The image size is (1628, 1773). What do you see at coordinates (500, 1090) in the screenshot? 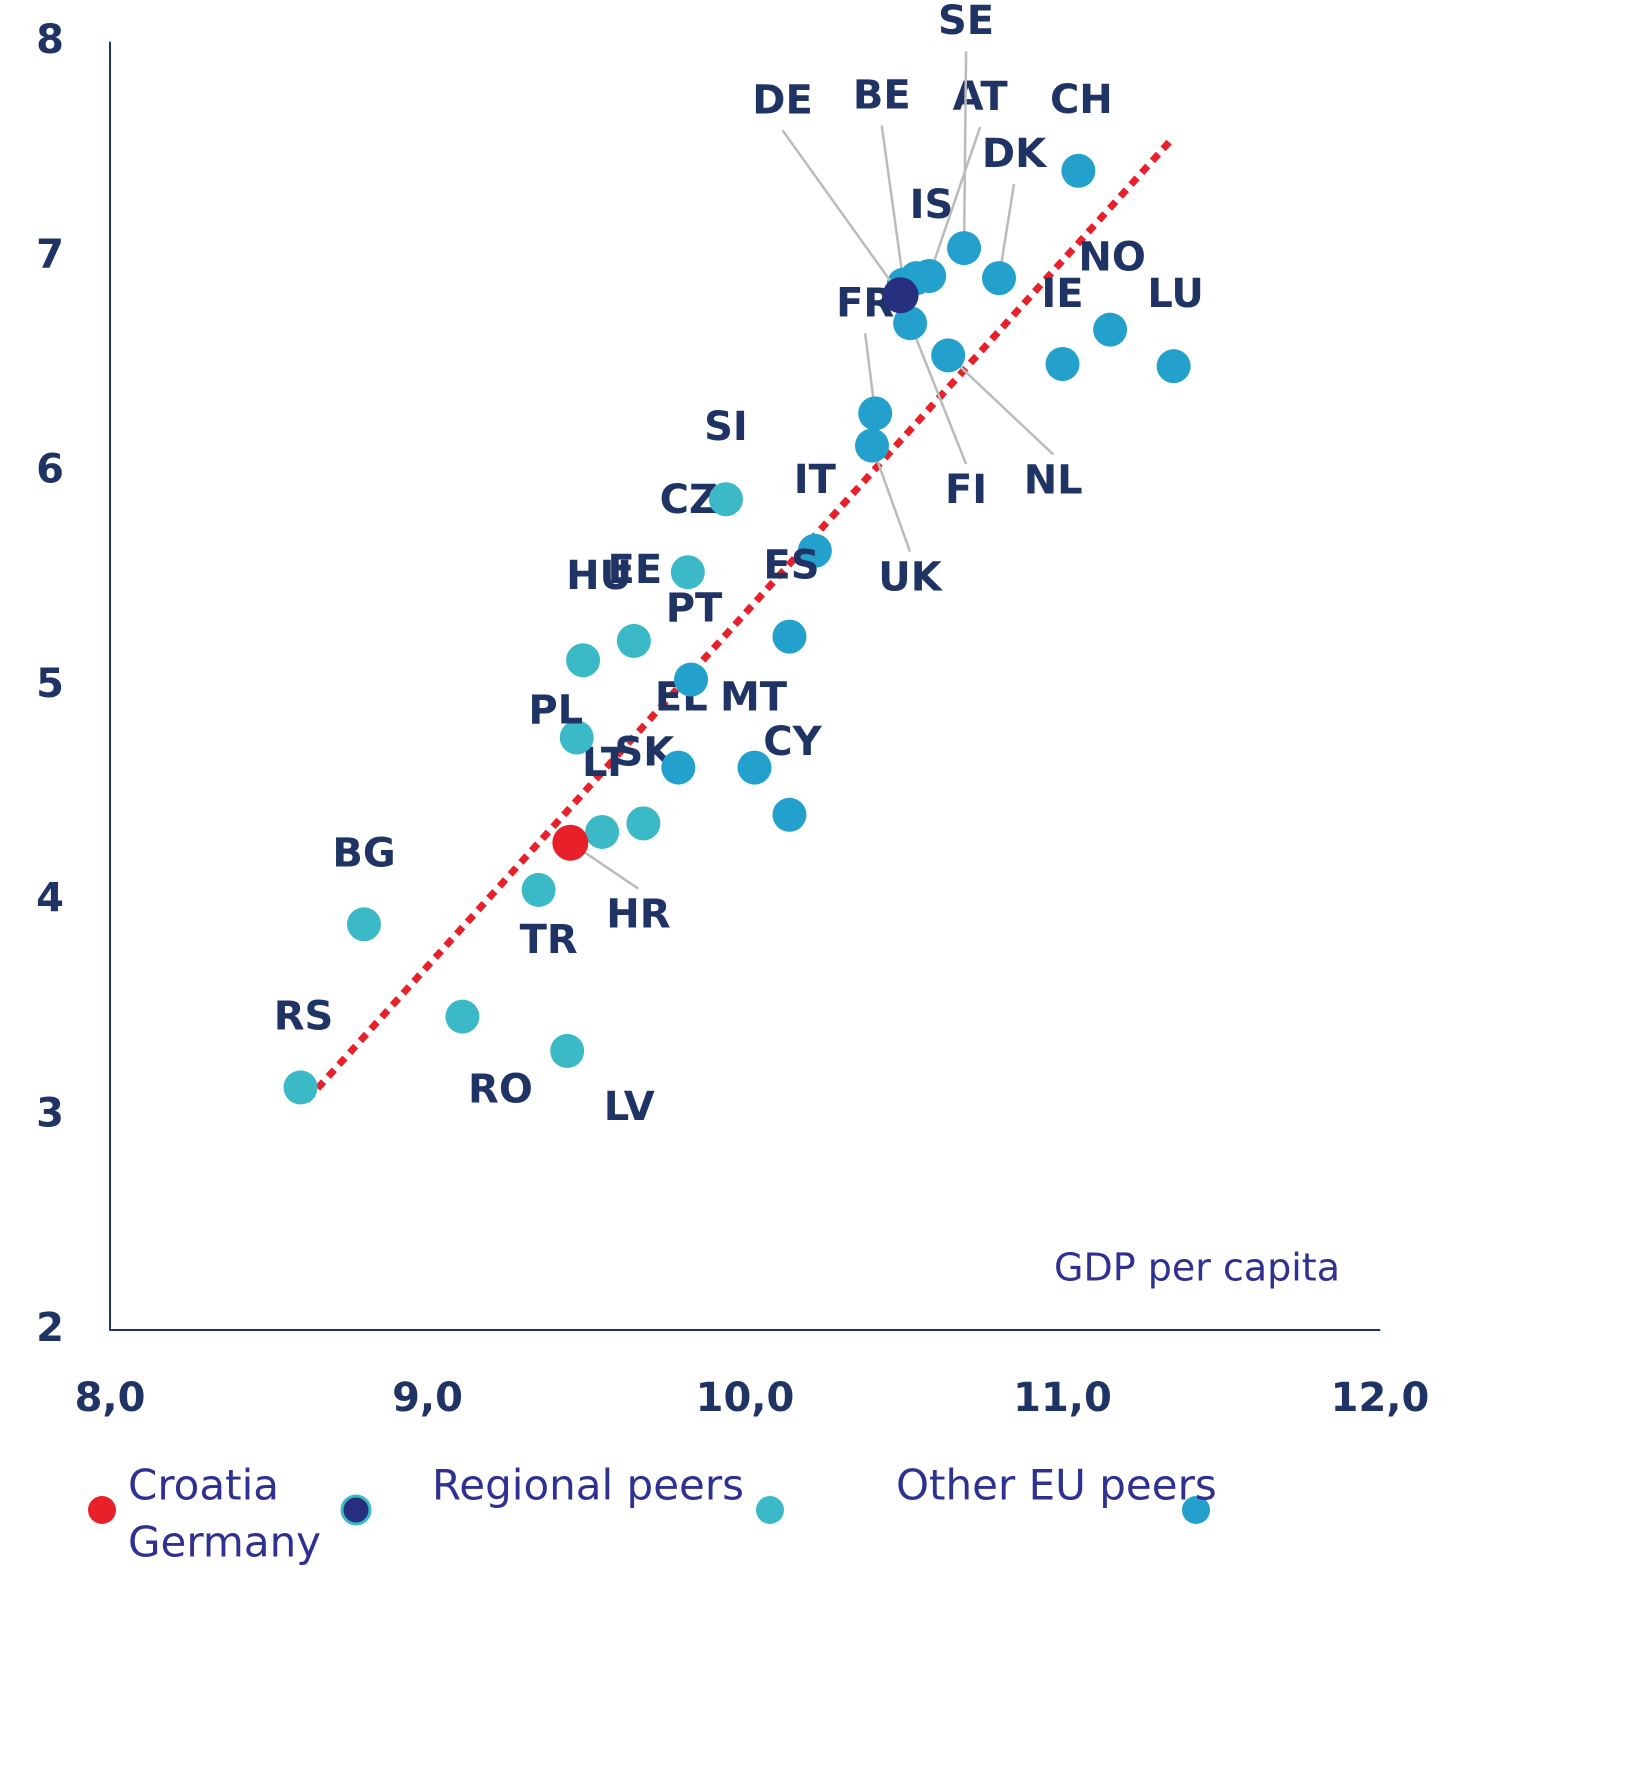
I see `point-label: RO` at bounding box center [500, 1090].